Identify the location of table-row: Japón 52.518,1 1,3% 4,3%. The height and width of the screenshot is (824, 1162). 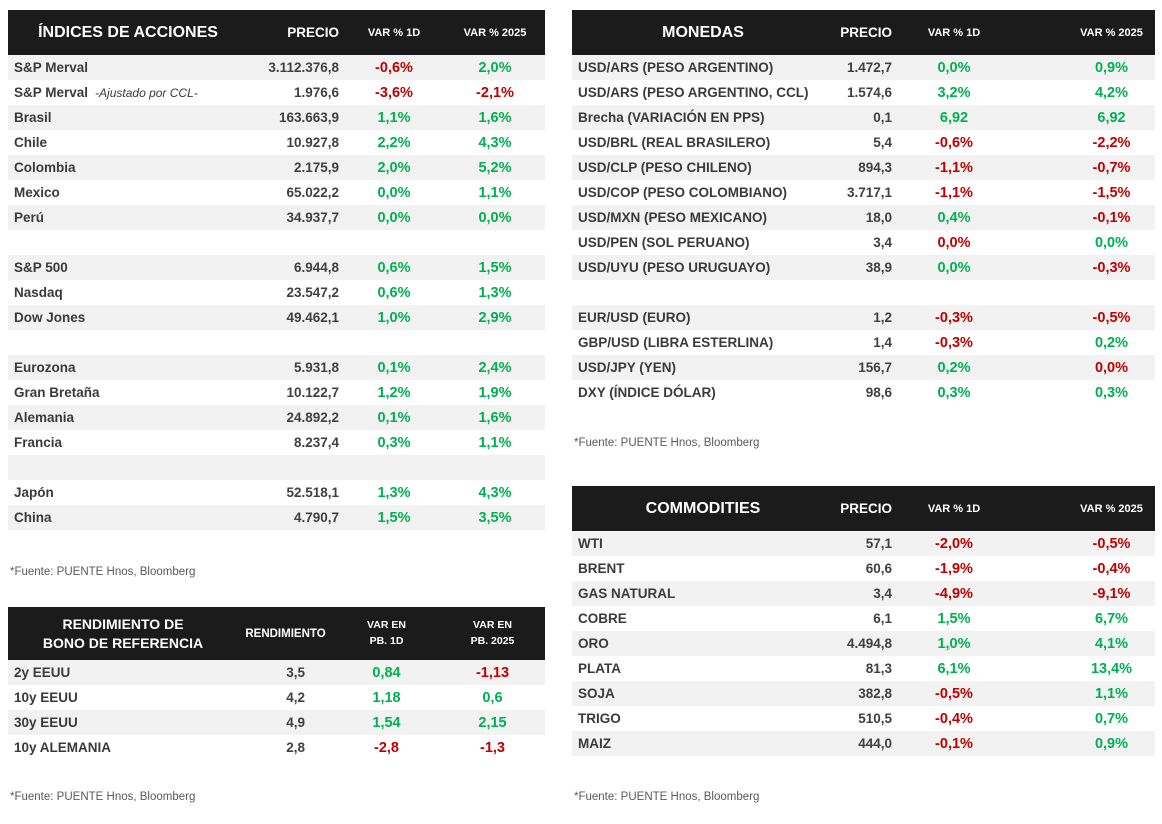
(276, 492).